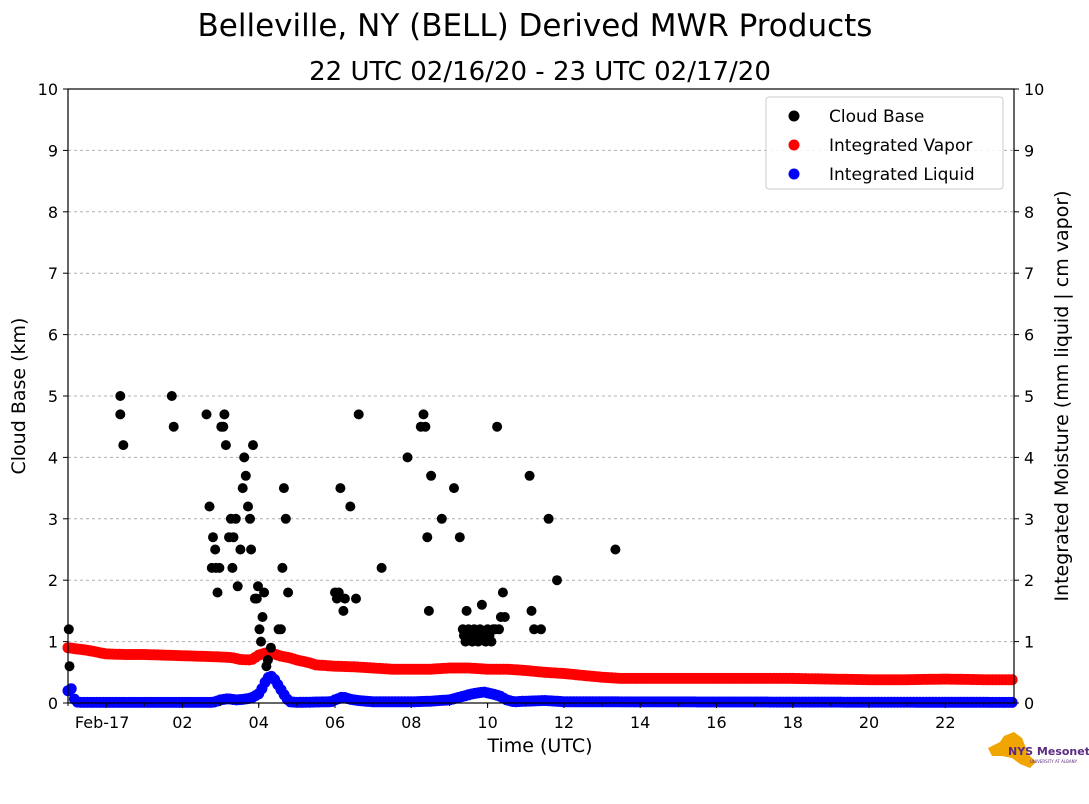 The height and width of the screenshot is (804, 1089). Describe the element at coordinates (640, 722) in the screenshot. I see `x-tick-label: 14` at that location.